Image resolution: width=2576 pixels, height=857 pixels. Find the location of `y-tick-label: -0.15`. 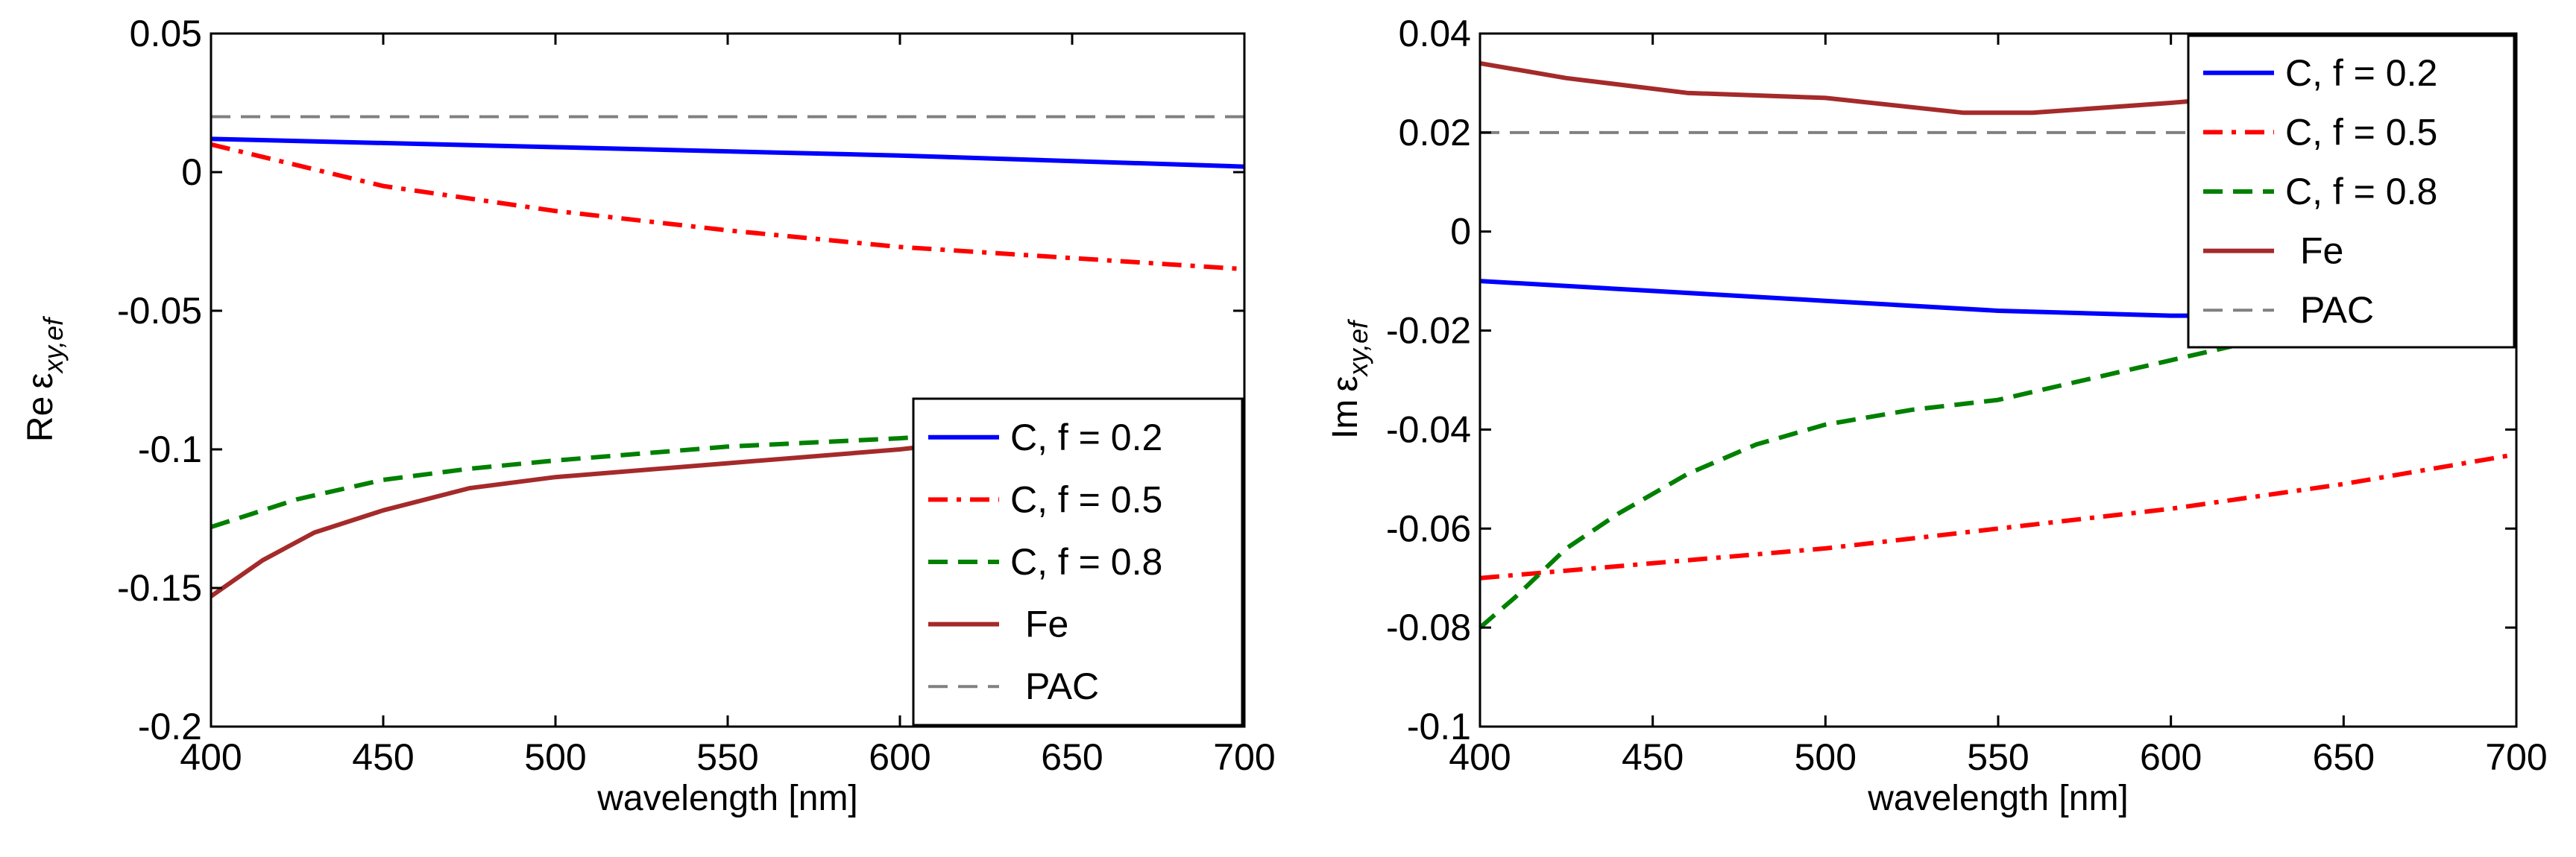

y-tick-label: -0.15 is located at coordinates (159, 588).